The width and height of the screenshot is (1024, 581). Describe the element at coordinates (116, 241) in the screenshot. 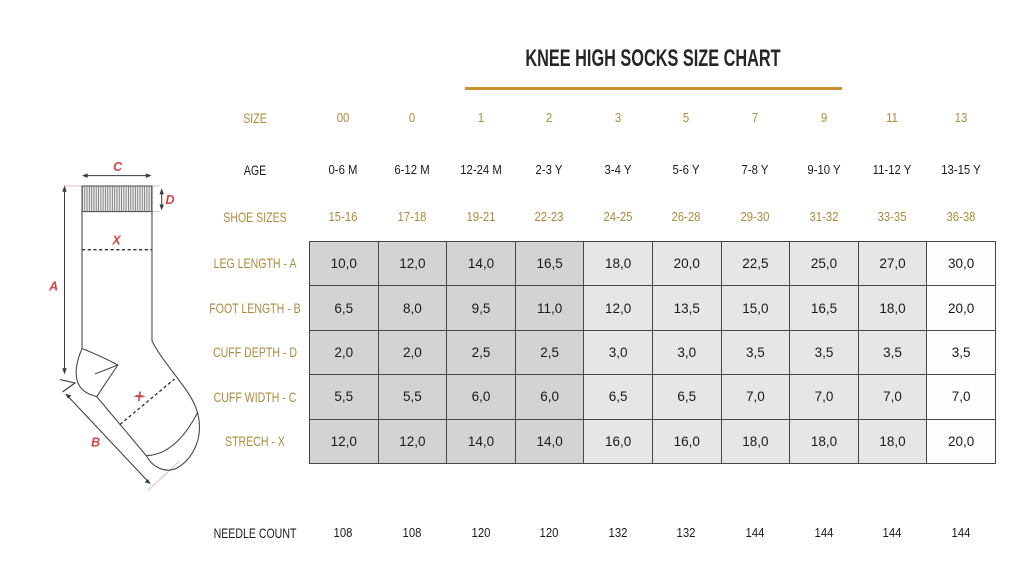

I see `svg-text: X` at that location.